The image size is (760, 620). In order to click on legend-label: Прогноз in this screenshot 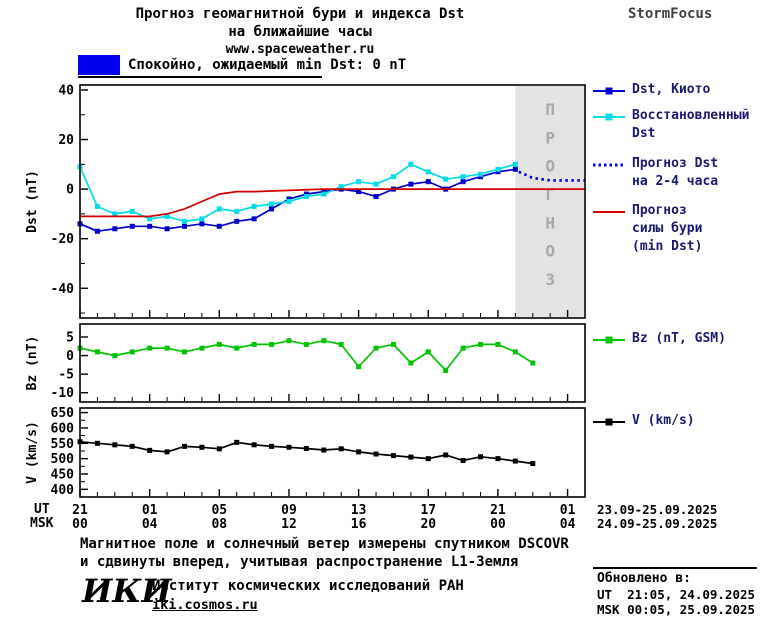, I will do `click(659, 210)`.